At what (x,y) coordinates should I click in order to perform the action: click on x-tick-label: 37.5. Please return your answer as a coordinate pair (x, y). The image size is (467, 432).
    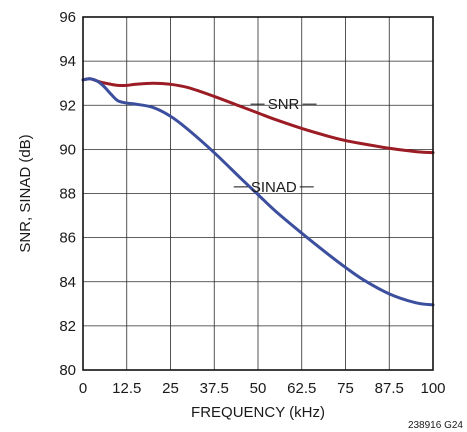
    Looking at the image, I should click on (214, 388).